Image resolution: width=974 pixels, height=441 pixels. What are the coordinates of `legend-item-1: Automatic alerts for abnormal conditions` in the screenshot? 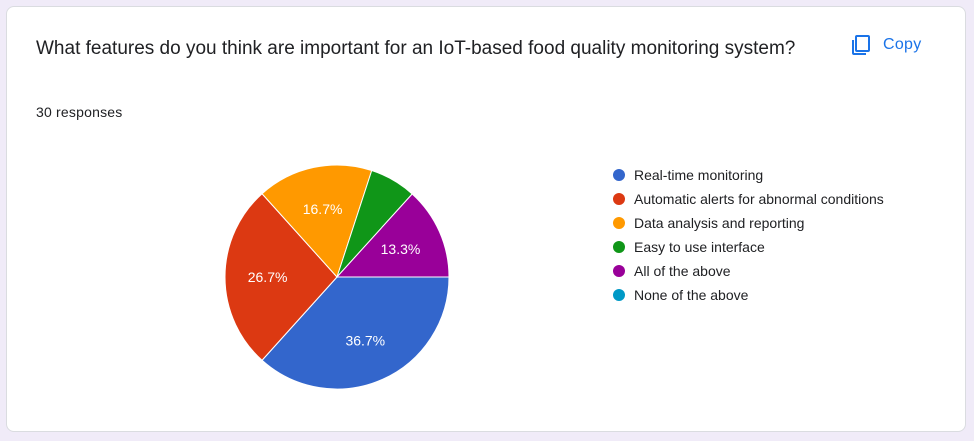 It's located at (748, 199).